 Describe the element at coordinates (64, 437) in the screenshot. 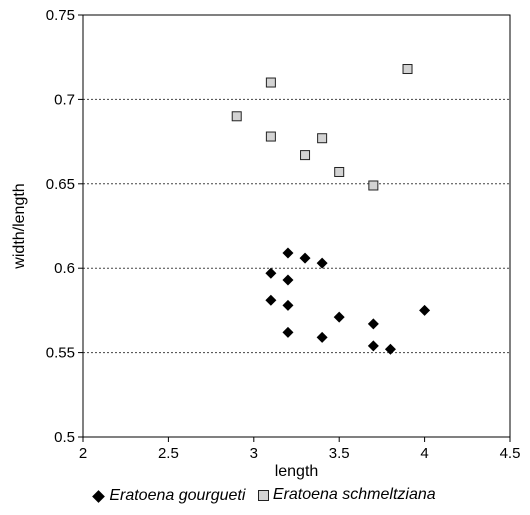

I see `y-tick-label: 0.5` at that location.